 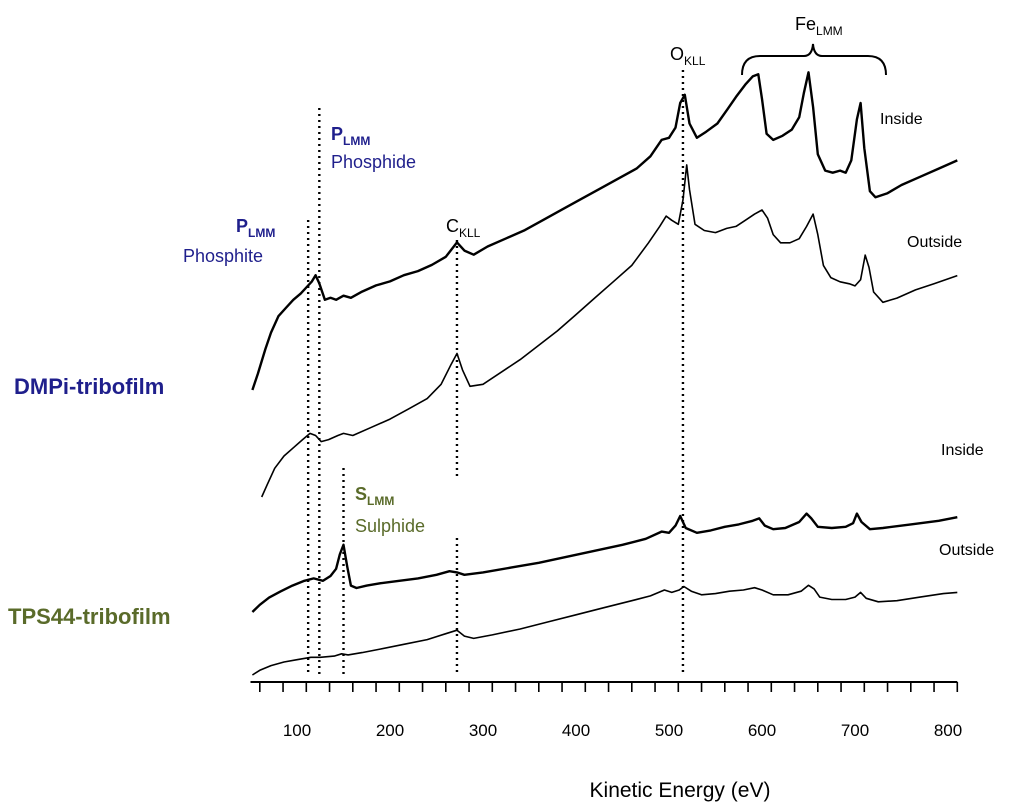 I want to click on x-tick-label: 300, so click(x=483, y=730).